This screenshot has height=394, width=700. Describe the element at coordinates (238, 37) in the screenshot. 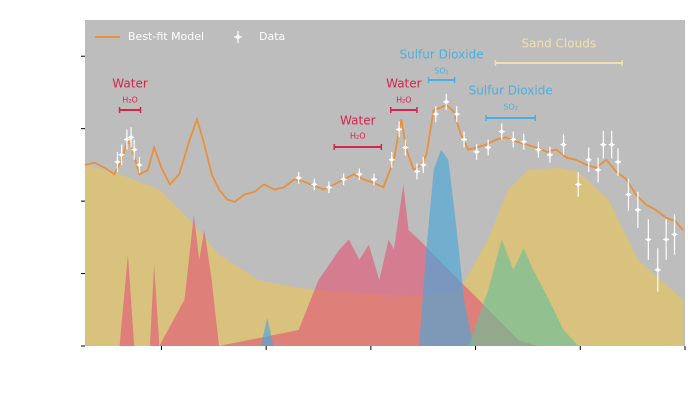

I see `legend-marker` at that location.